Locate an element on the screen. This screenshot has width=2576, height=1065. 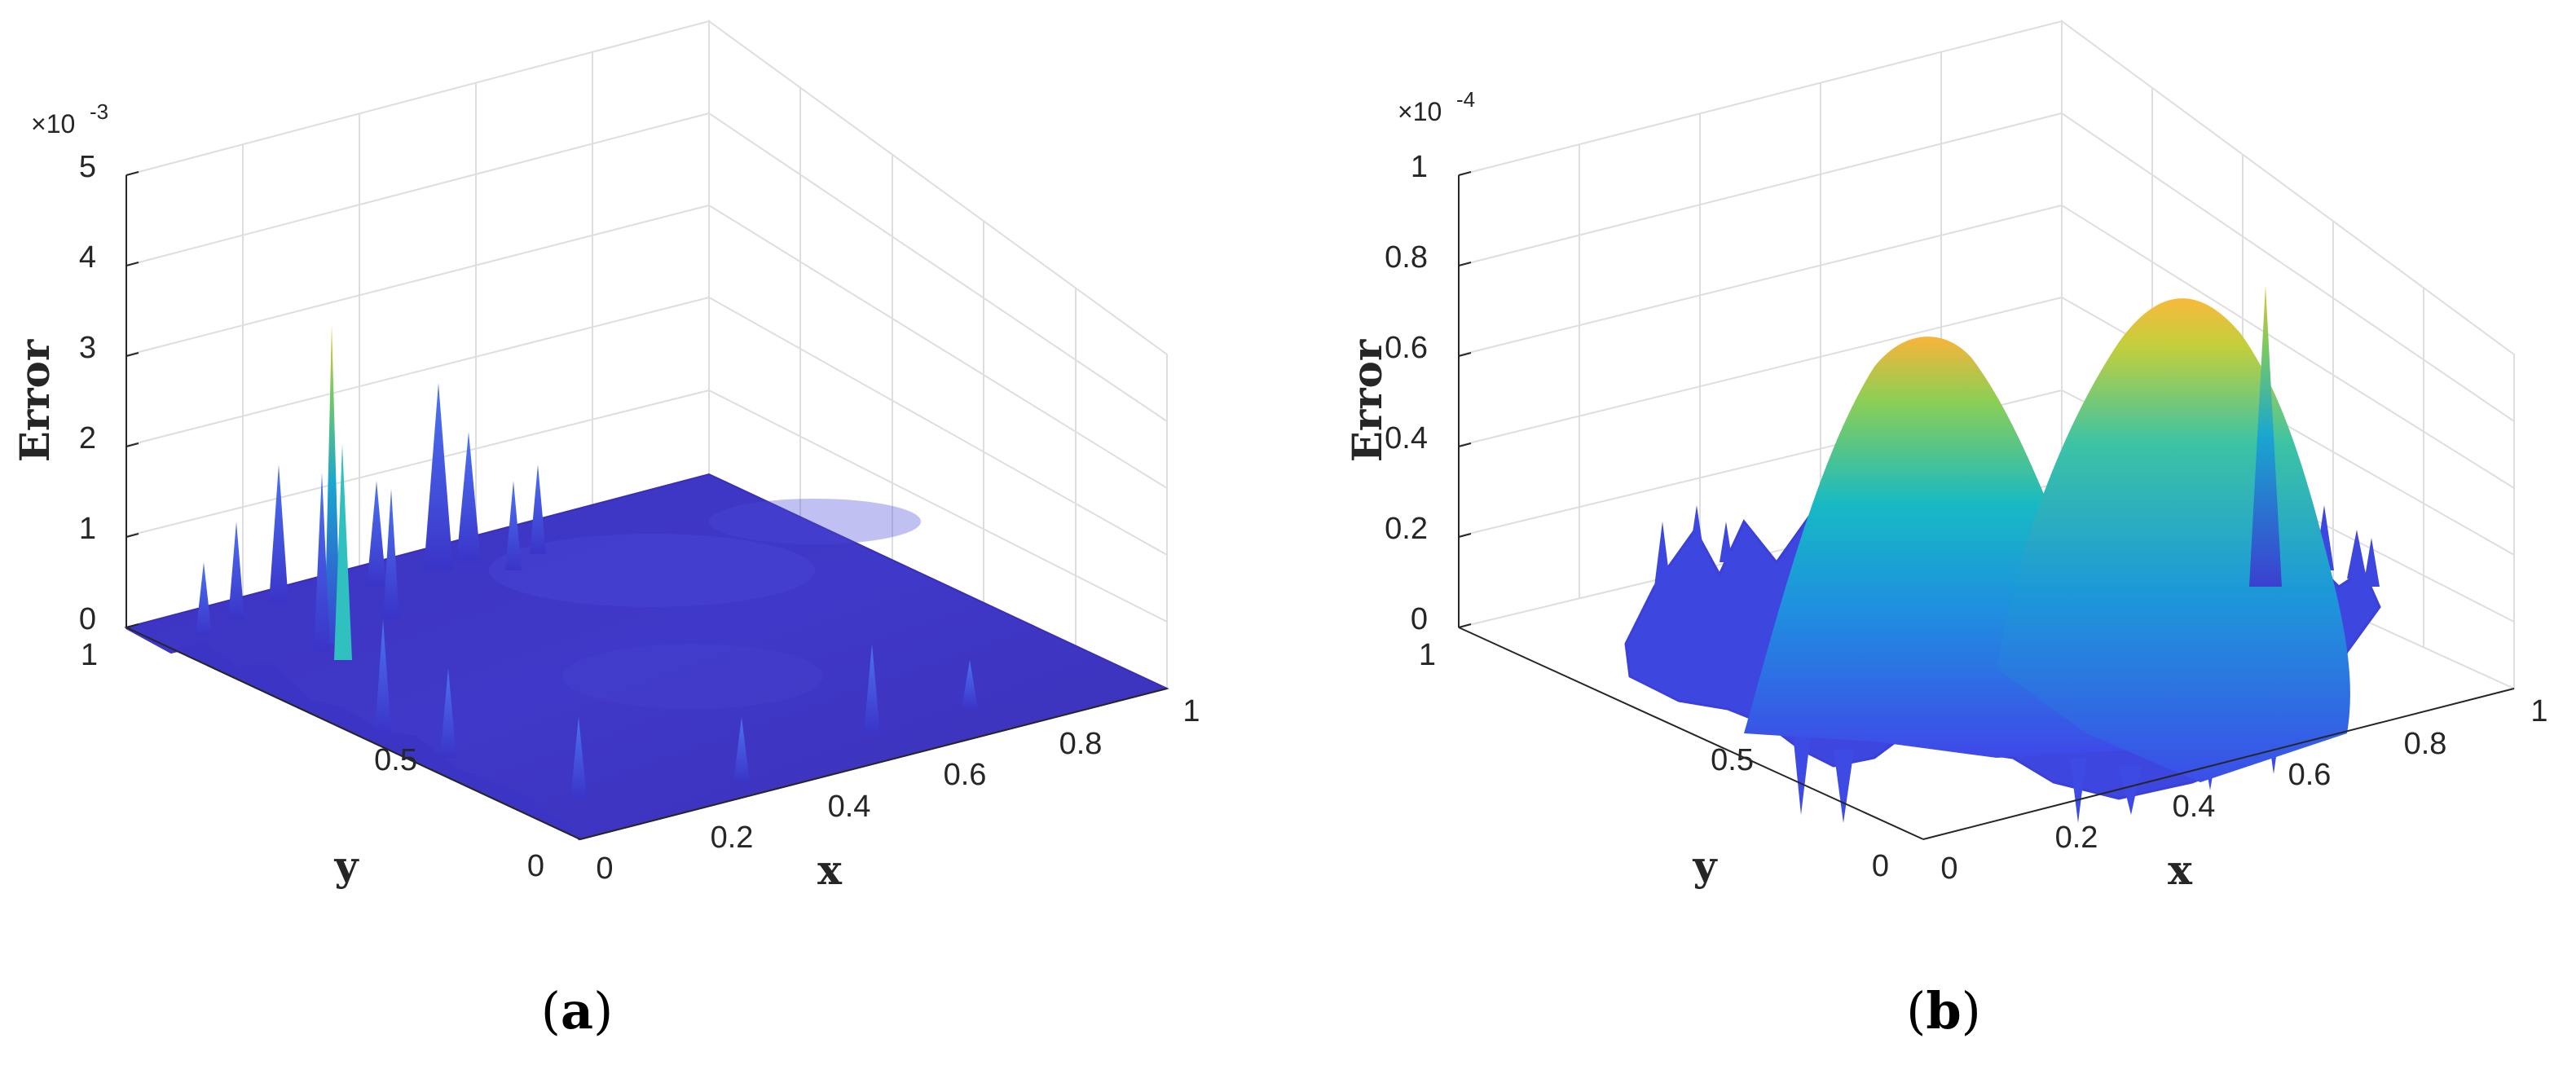
panel-a-y-title: y is located at coordinates (346, 866).